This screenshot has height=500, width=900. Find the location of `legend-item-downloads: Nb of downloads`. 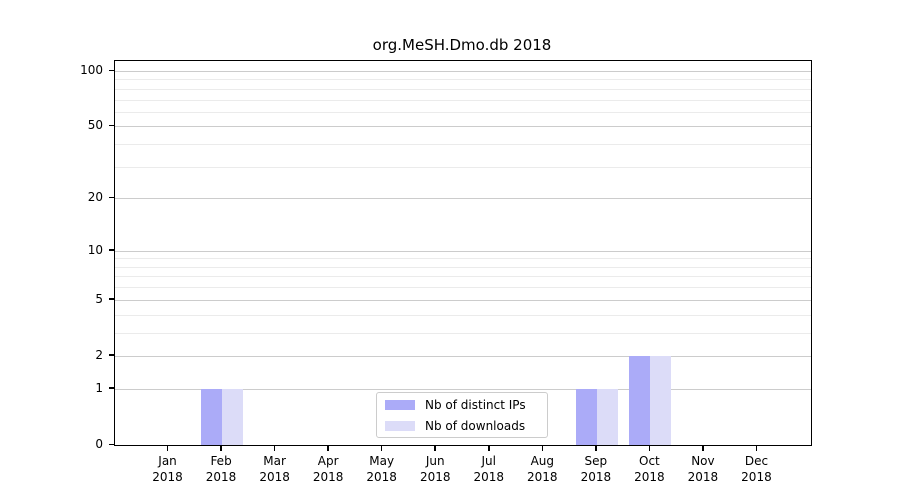

legend-item-downloads: Nb of downloads is located at coordinates (462, 426).